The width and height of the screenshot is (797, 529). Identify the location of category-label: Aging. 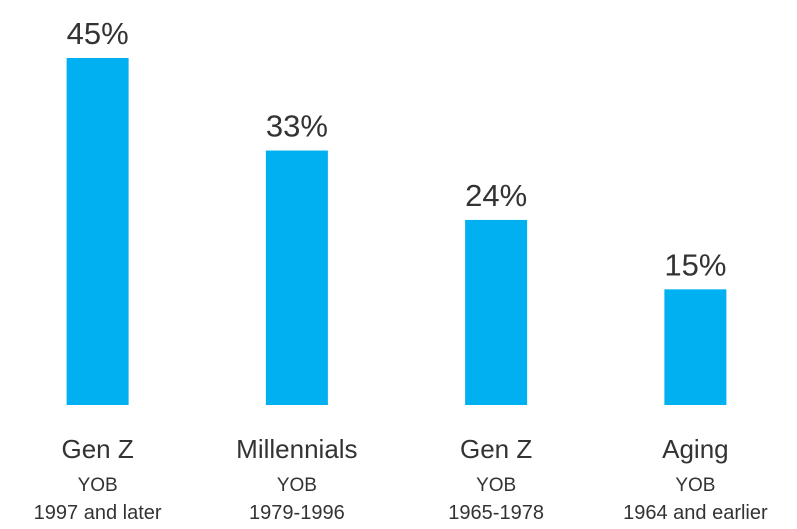
(695, 449).